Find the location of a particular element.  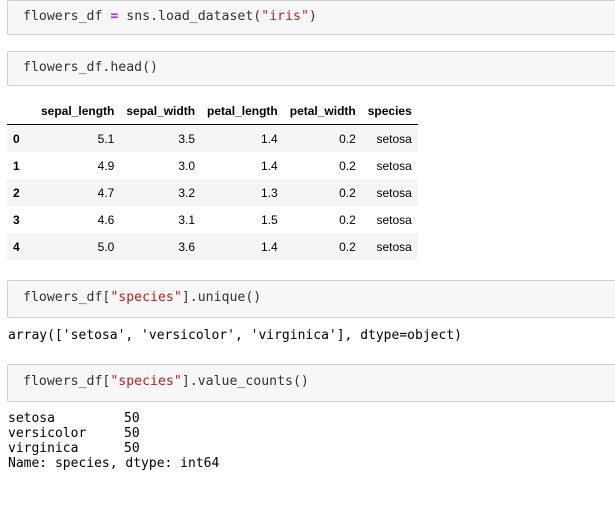

code-cell-head: flowers_df.head() is located at coordinates (311, 68).